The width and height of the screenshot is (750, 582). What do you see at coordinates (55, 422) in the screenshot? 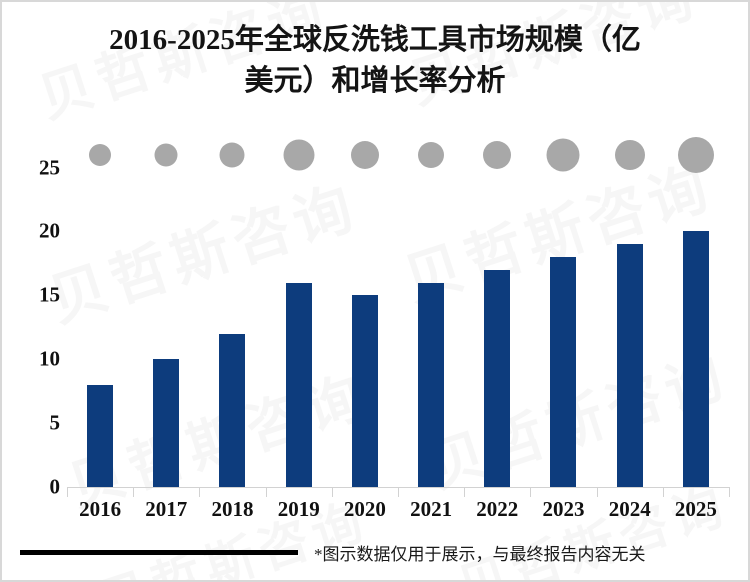
I see `y-axis-tick-label: 5` at bounding box center [55, 422].